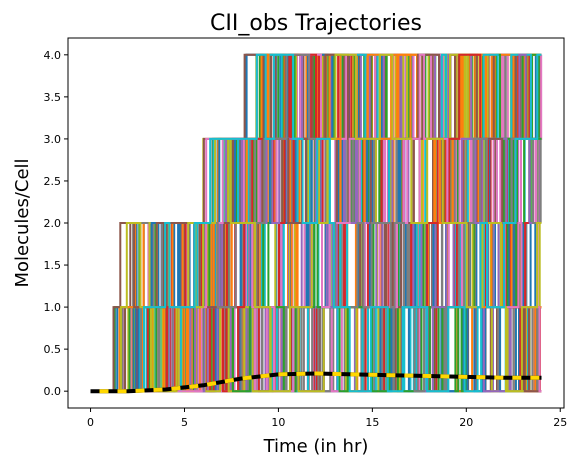  I want to click on y-axis: 0.0 0.5 1.0 1.5 2.0 2.5 3.0 3.5 4.0, so click(56, 223).